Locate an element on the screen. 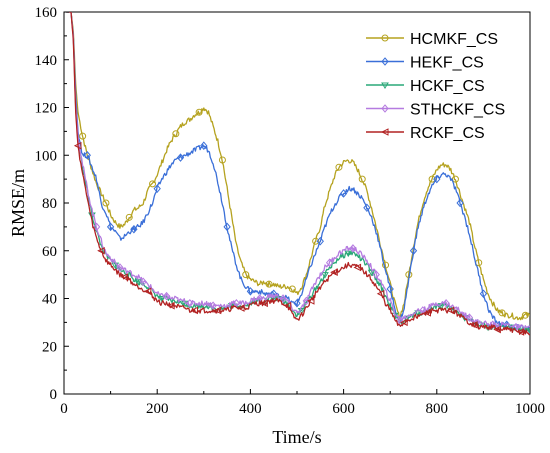 This screenshot has height=453, width=550. legend-item: HEKF_CS is located at coordinates (425, 63).